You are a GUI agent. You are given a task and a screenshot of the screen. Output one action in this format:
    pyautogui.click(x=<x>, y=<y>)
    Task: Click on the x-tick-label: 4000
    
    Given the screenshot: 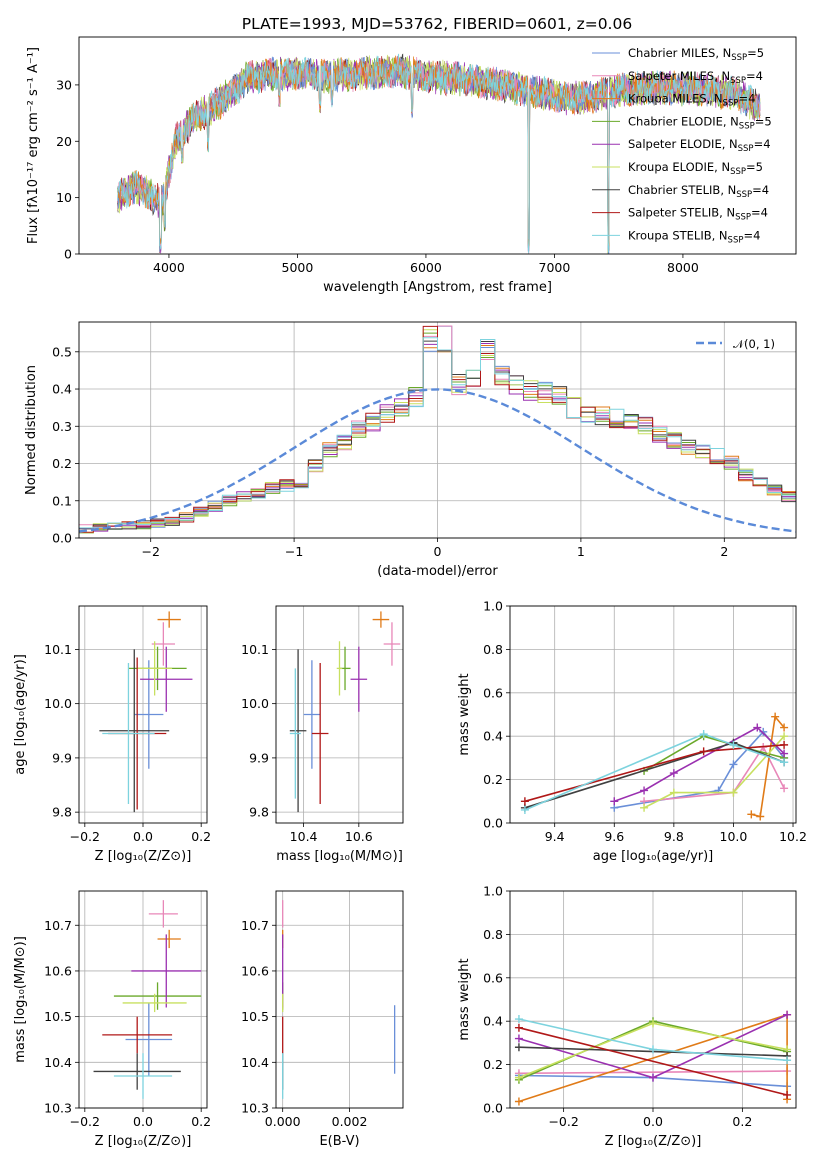 What is the action you would take?
    pyautogui.click(x=169, y=267)
    